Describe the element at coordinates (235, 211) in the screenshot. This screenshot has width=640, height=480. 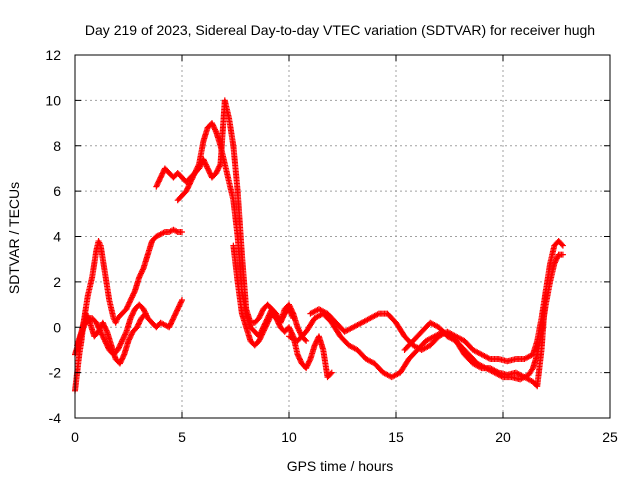
I see `series-track-e` at that location.